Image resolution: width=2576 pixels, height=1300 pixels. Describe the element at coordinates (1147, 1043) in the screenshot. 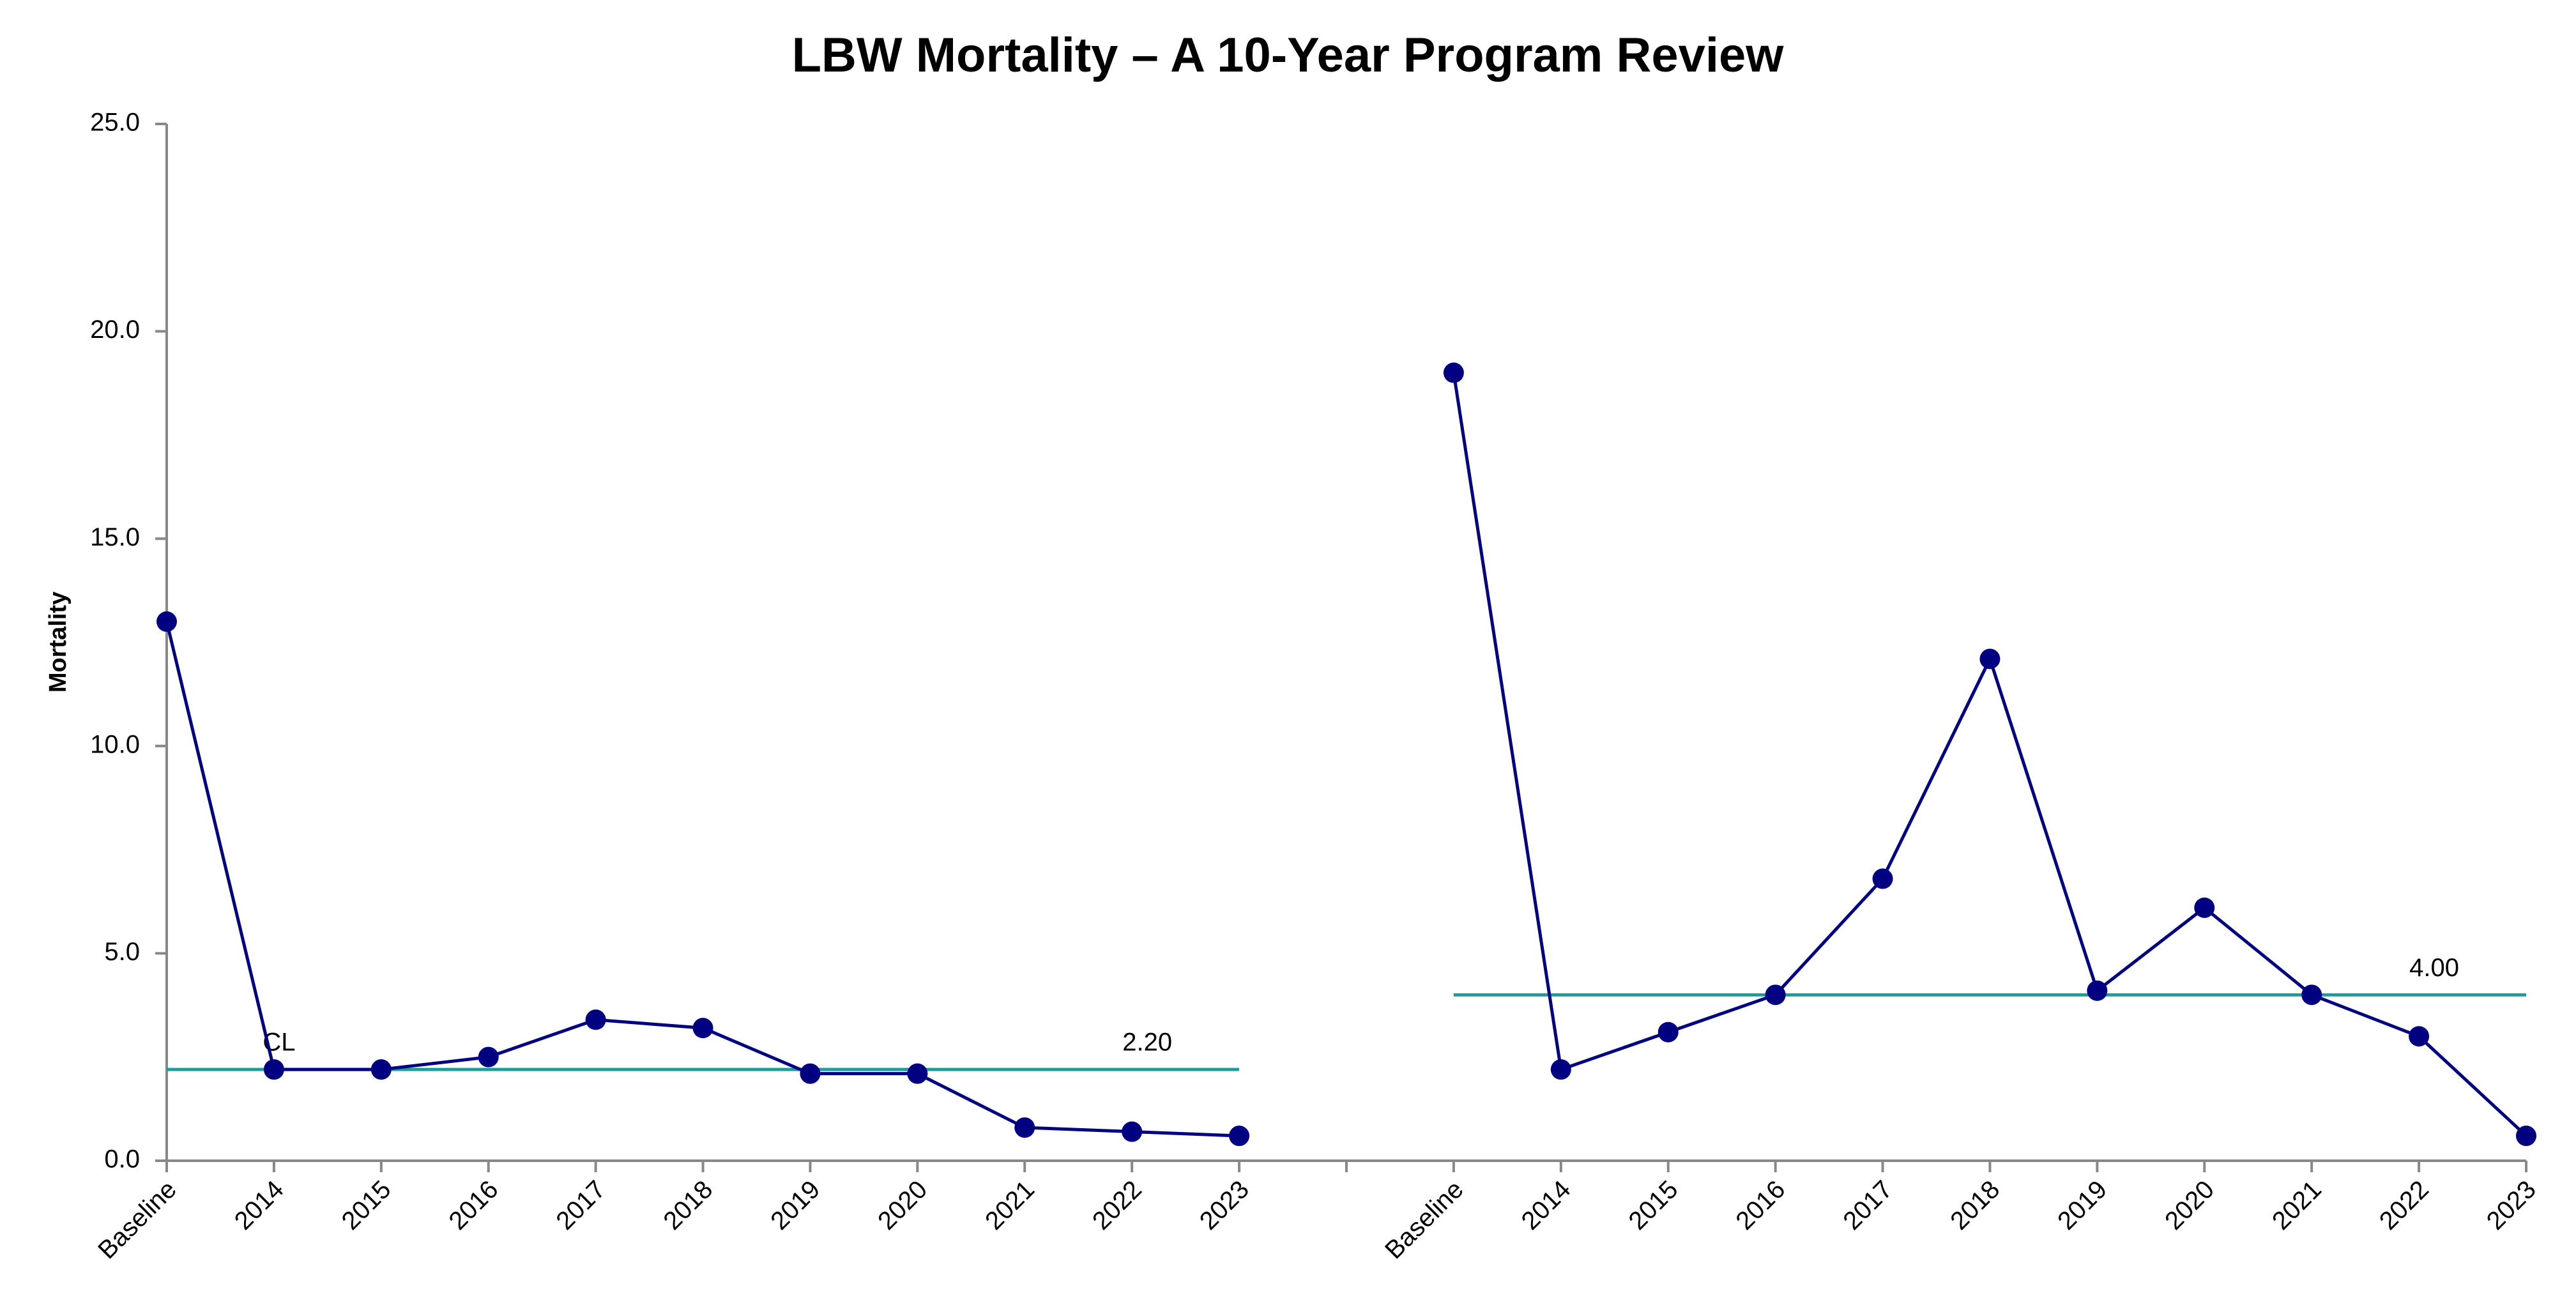

I see `value-label: 2.20` at that location.